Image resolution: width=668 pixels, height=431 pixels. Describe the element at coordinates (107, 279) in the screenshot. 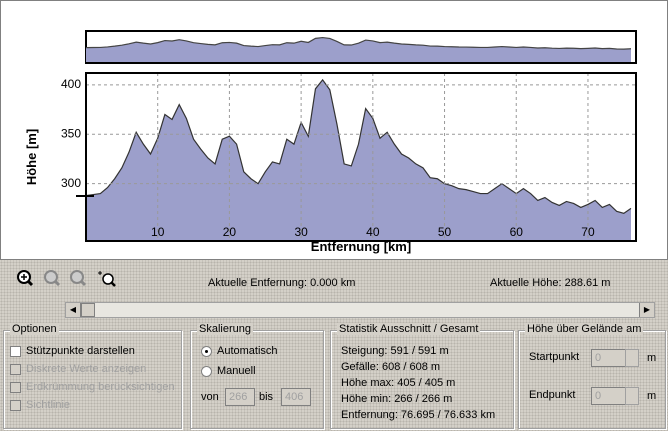

I see `zoom-select` at that location.